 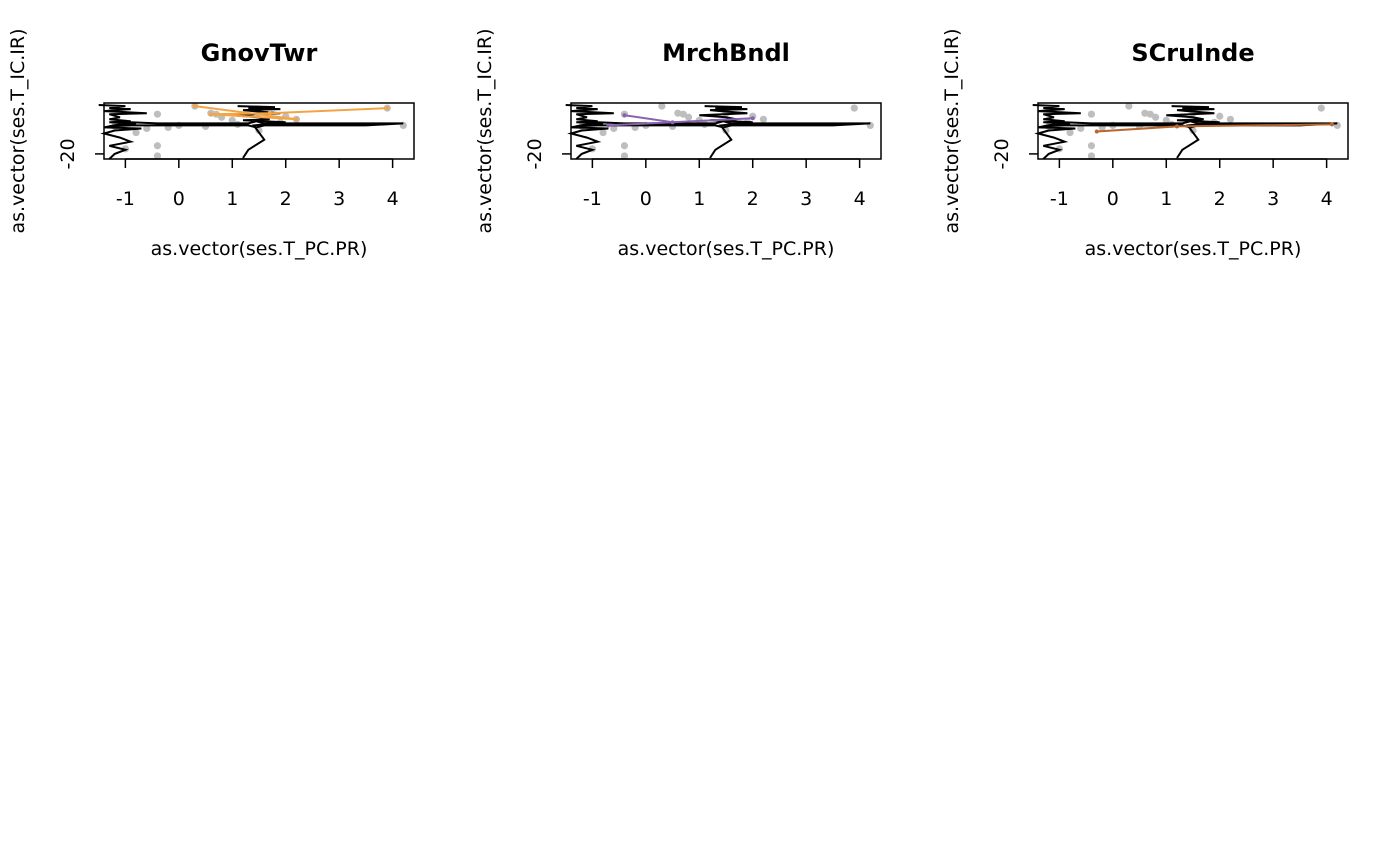 I want to click on panel-title: GnovTwr, so click(x=259, y=53).